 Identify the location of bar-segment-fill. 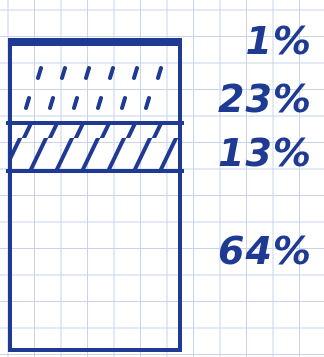
(95, 43).